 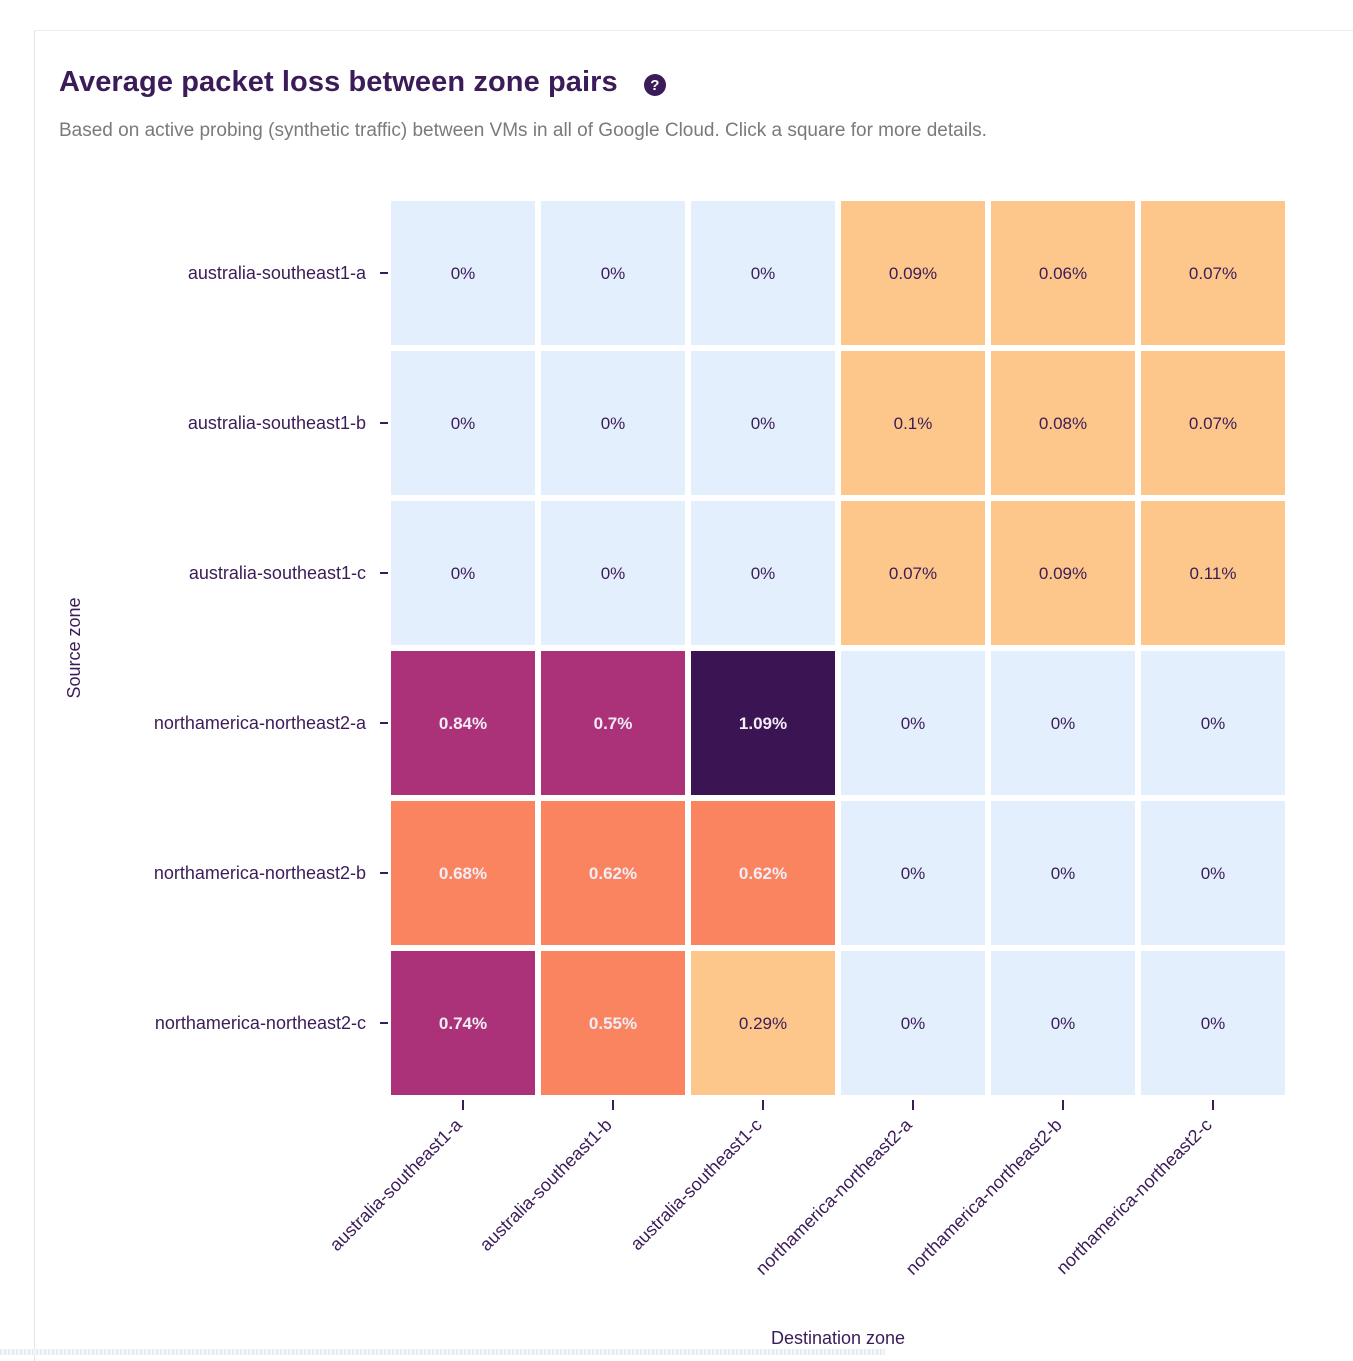 I want to click on heatmap-cell: 1.09%, so click(x=763, y=723).